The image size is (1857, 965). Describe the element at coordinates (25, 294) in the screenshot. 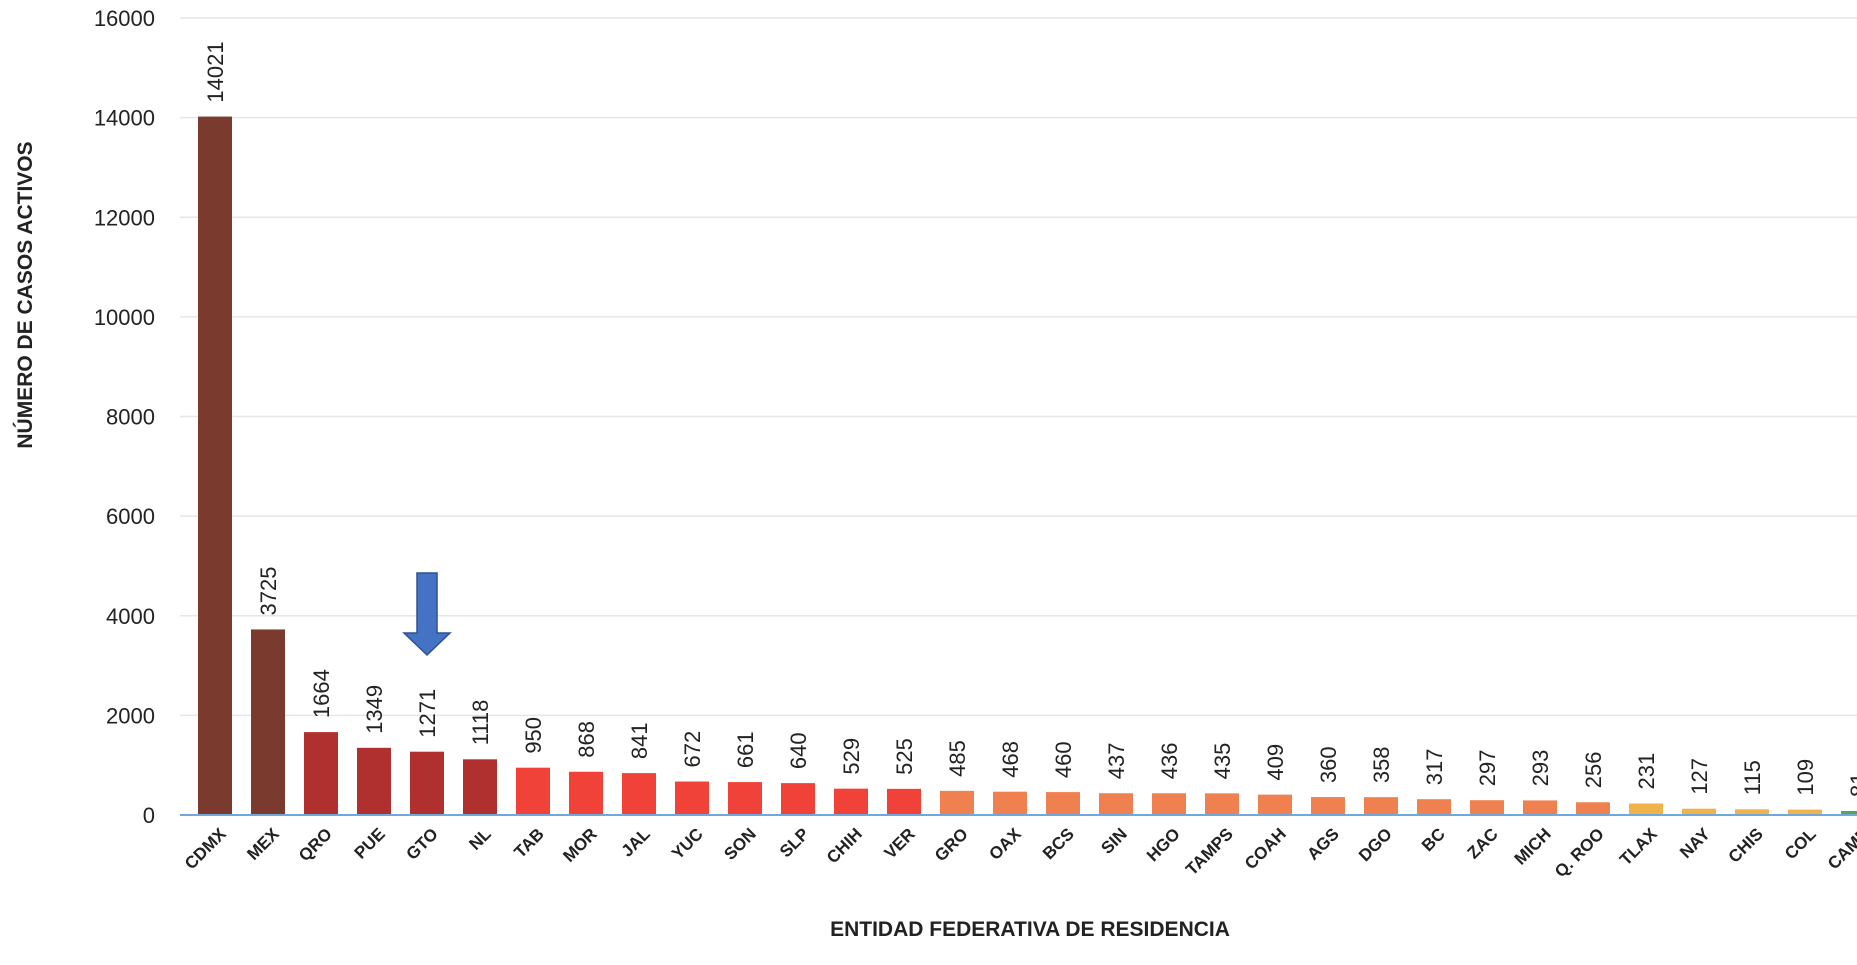

I see `y-axis-title: NÚMERO DE CASOS ACTIVOS` at that location.